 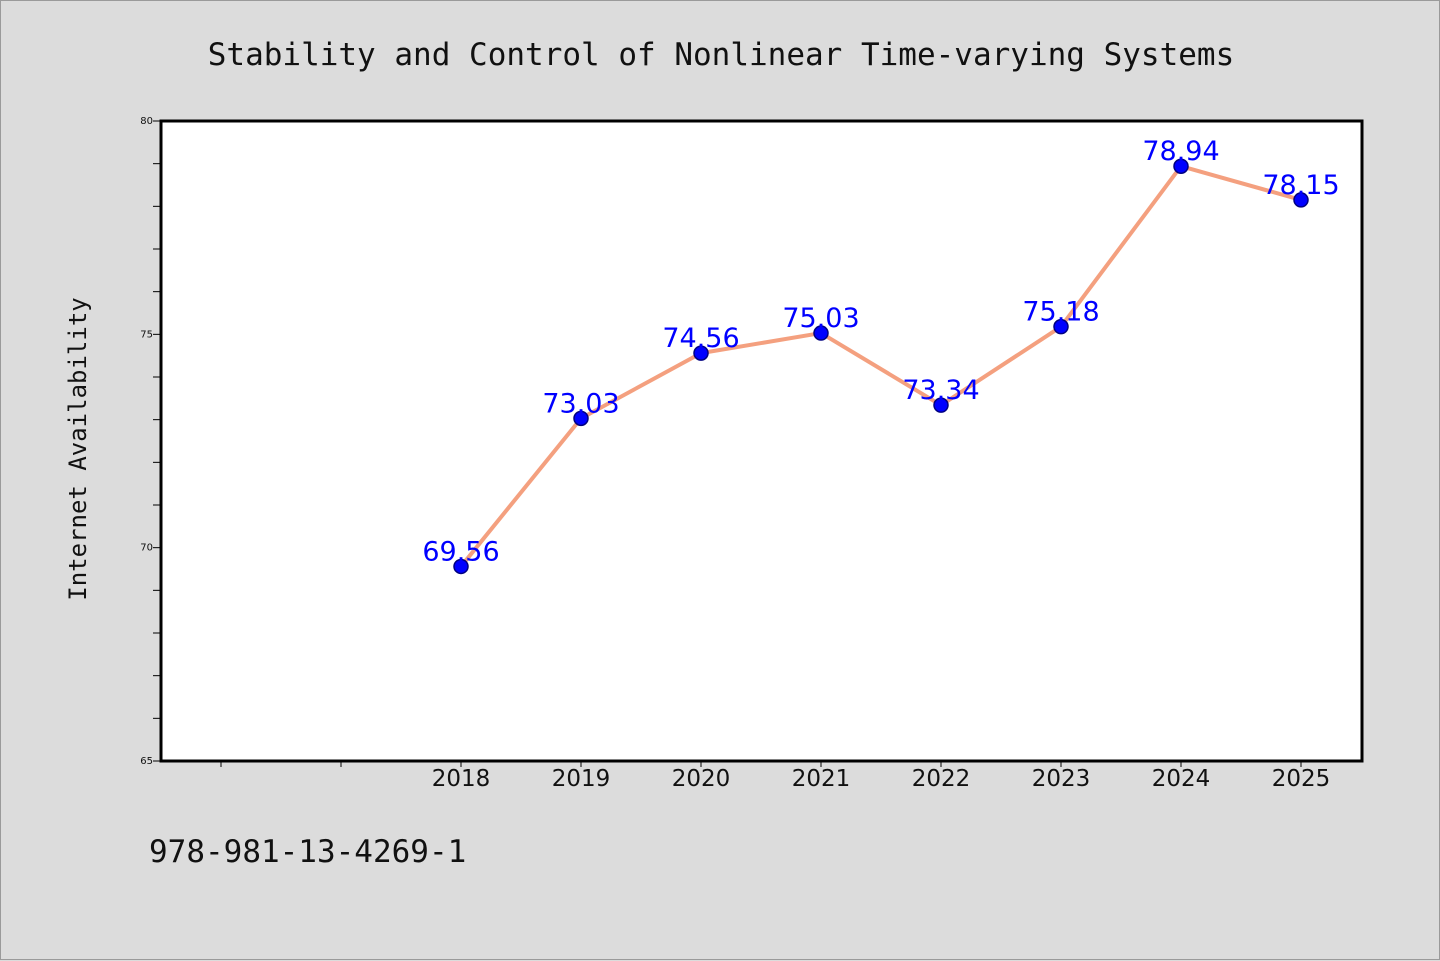 I want to click on data-label: 69.56, so click(x=460, y=551).